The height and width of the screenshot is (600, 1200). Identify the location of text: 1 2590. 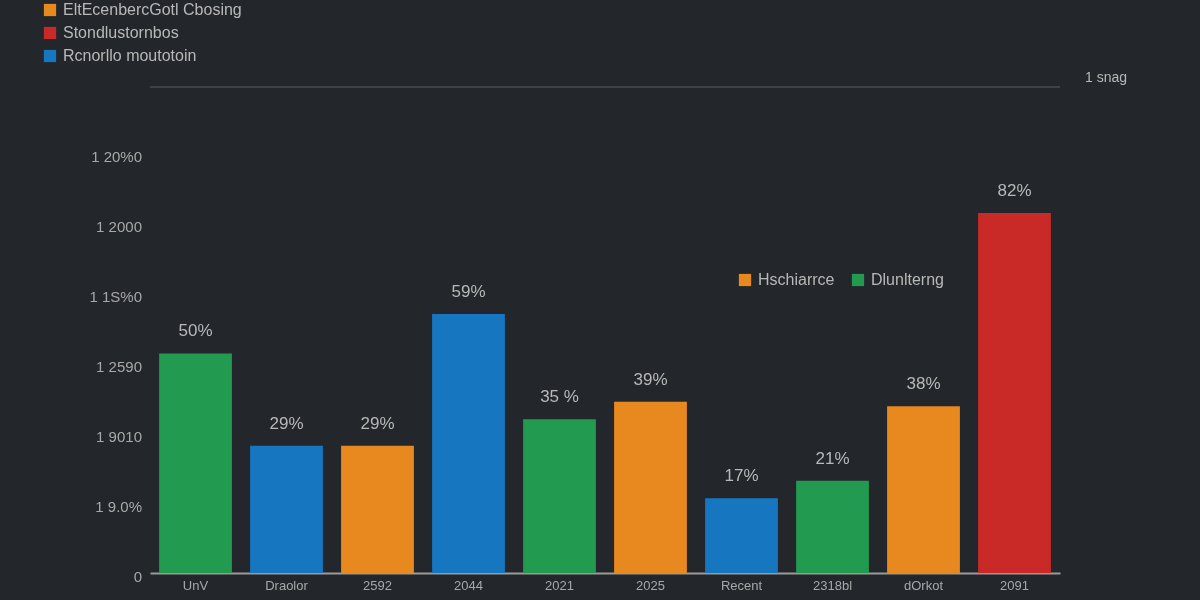
(119, 366).